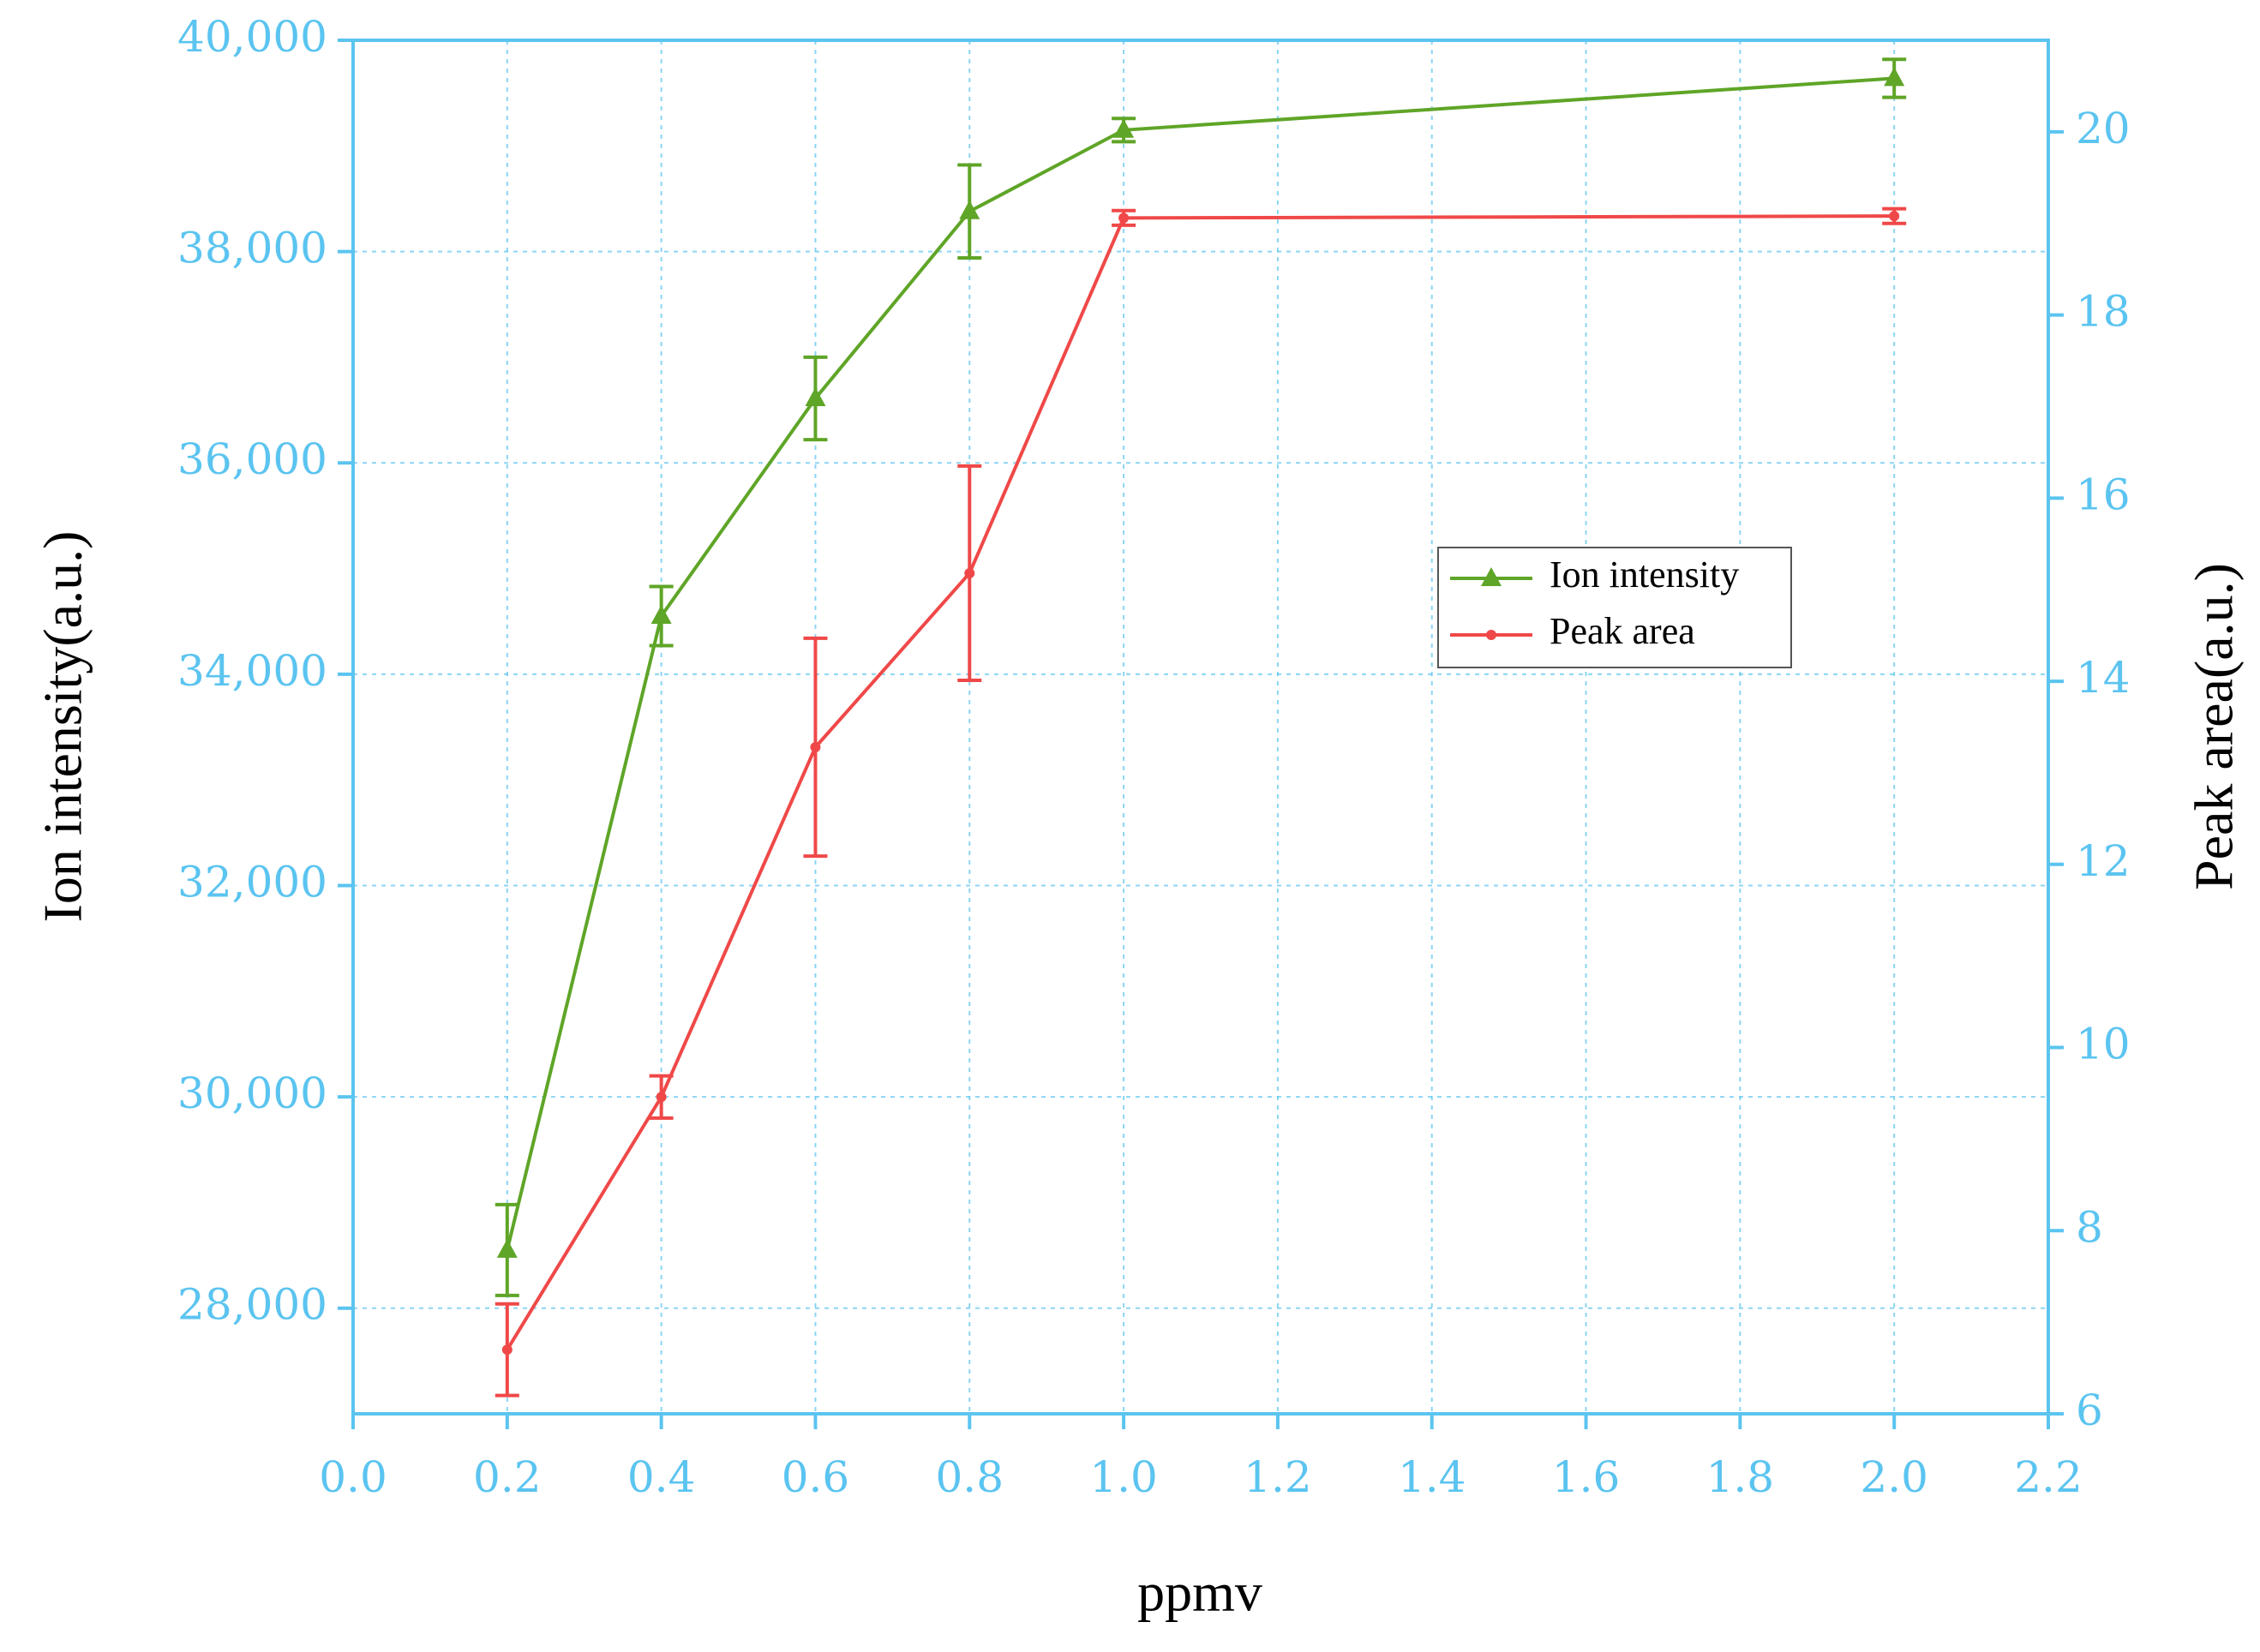 The image size is (2260, 1652). What do you see at coordinates (1614, 607) in the screenshot?
I see `legend-box` at bounding box center [1614, 607].